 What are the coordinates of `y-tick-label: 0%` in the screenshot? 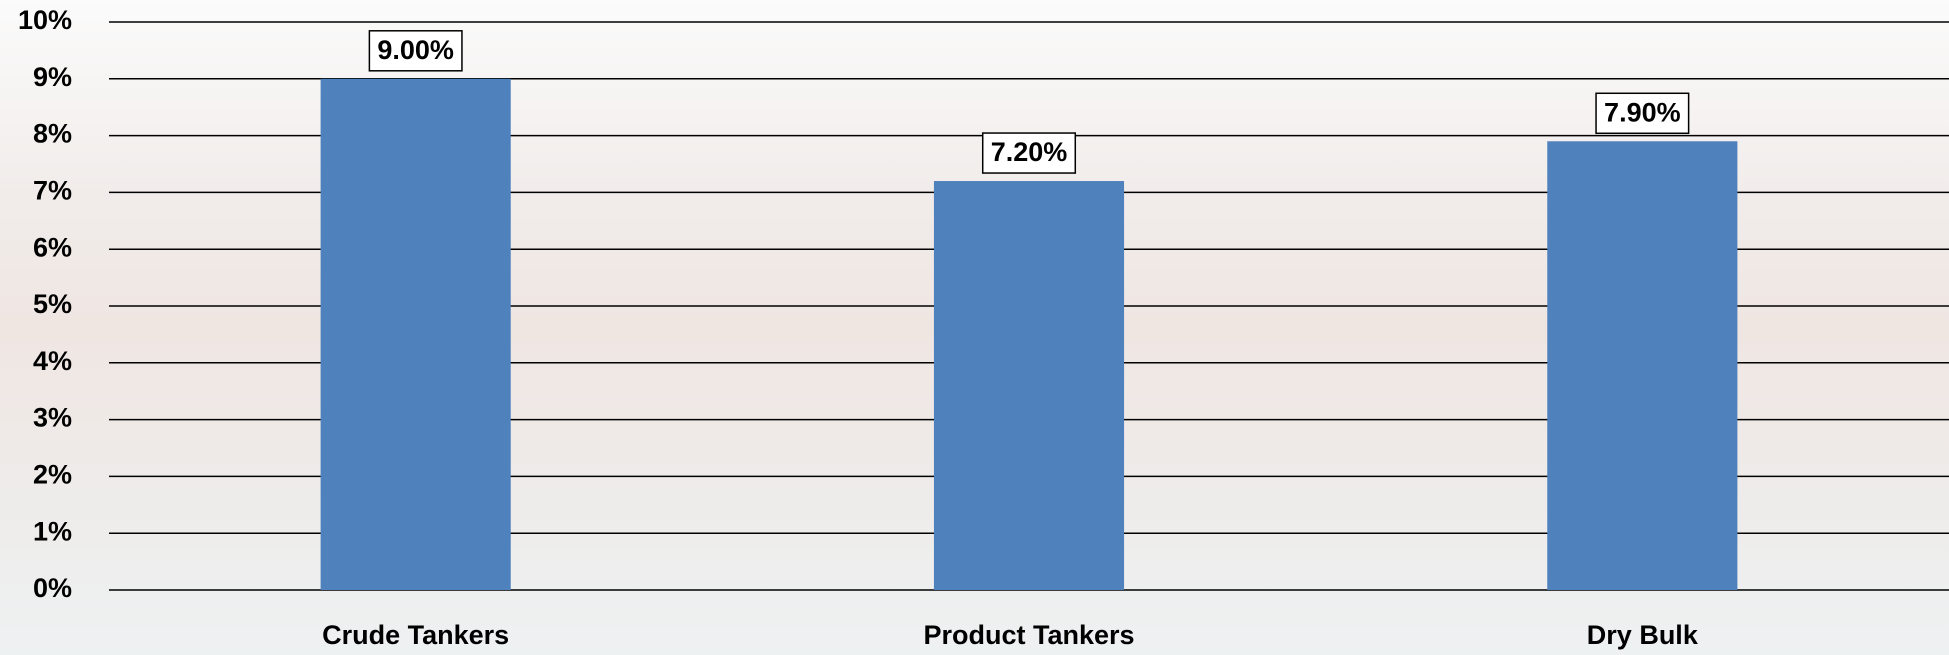 It's located at (52, 588).